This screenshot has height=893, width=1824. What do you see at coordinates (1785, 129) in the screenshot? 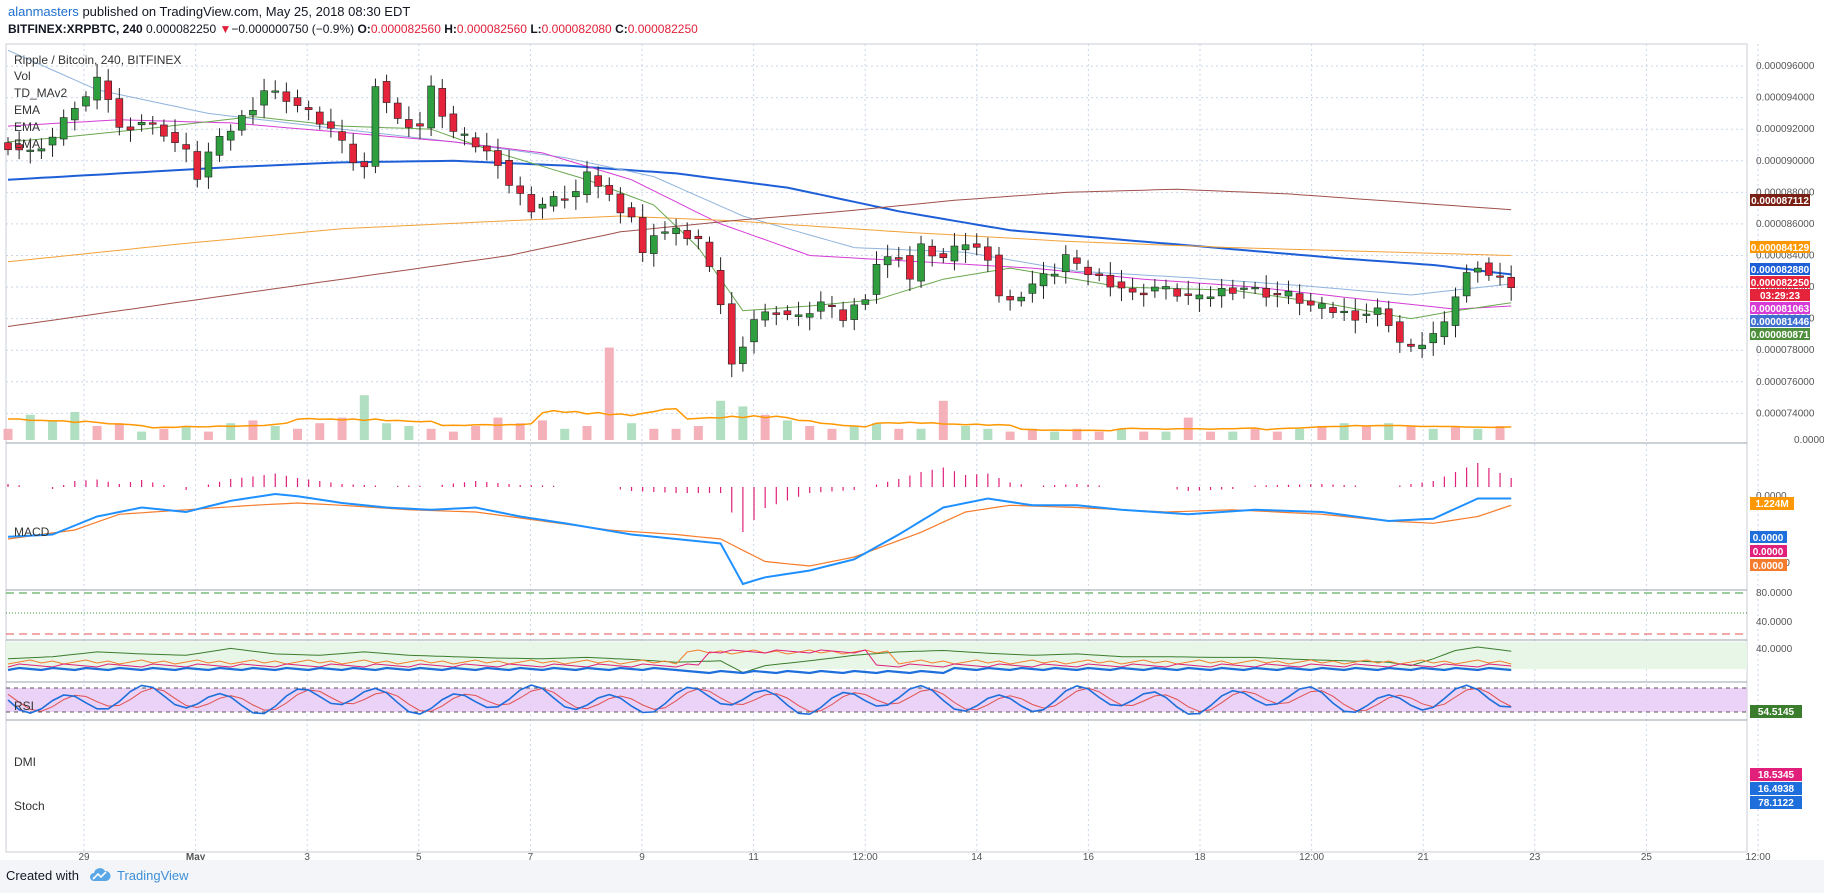
I see `price-tick-label: 0.000092000` at bounding box center [1785, 129].